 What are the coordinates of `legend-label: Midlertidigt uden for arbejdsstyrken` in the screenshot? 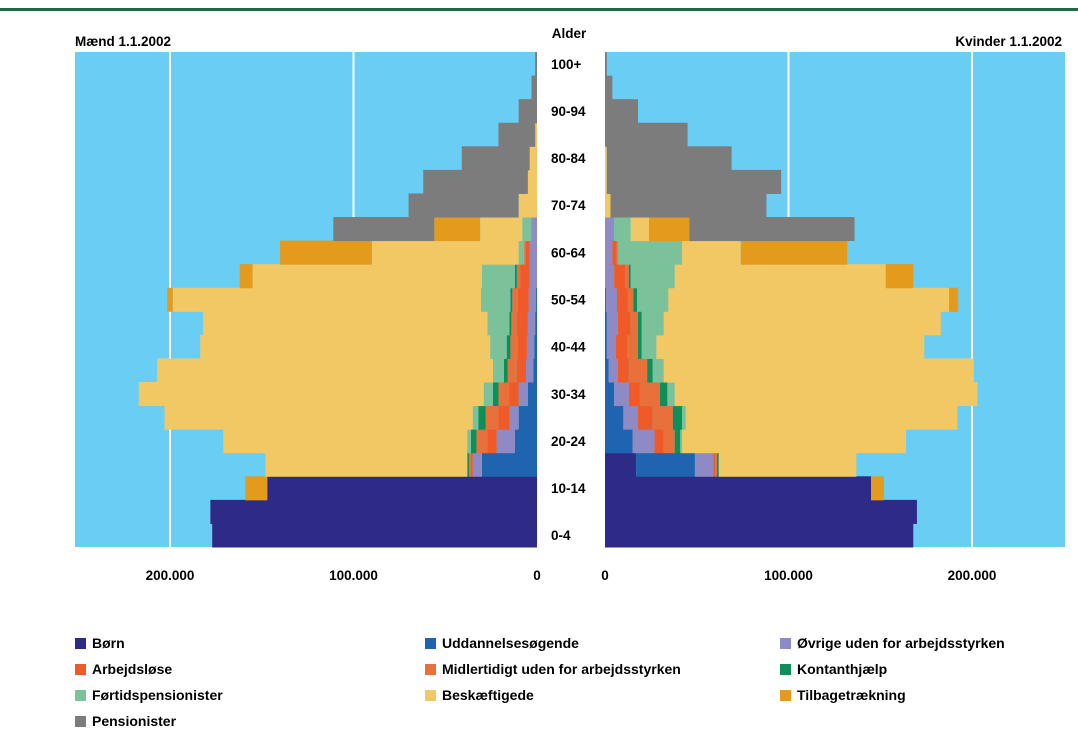 It's located at (561, 669).